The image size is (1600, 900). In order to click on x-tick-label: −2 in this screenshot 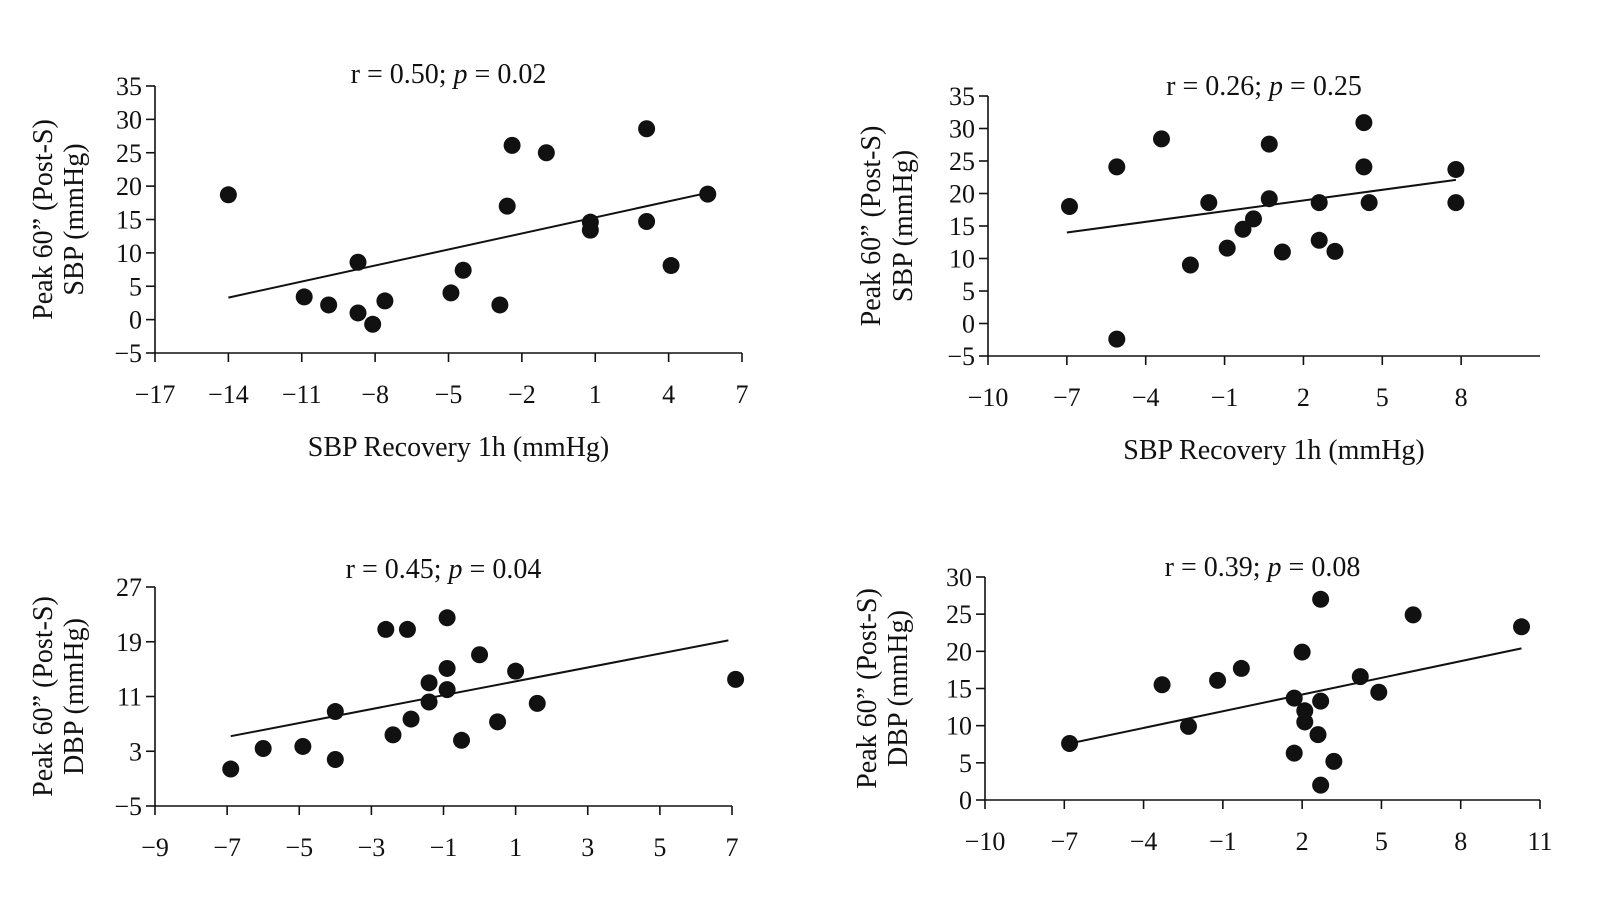, I will do `click(522, 394)`.